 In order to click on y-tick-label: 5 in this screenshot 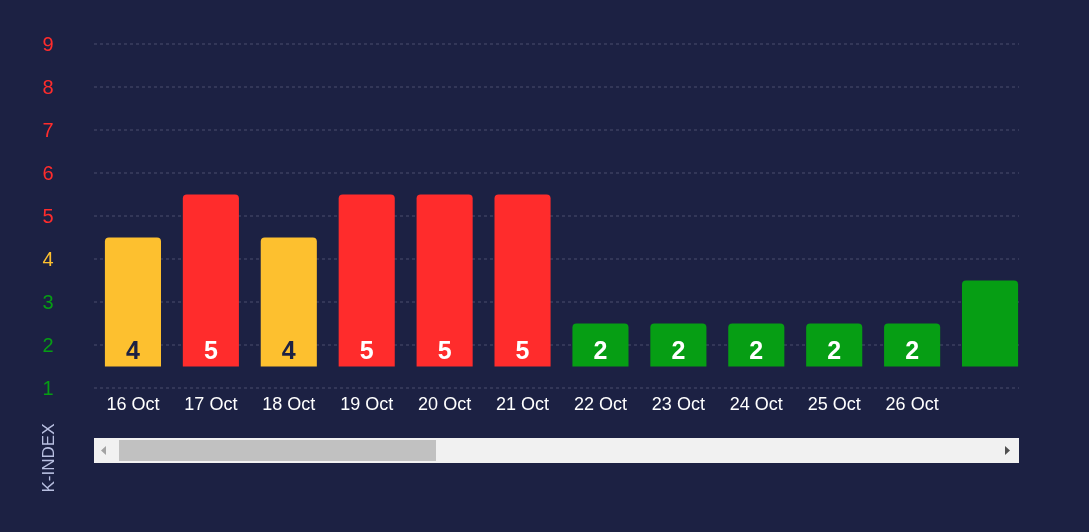, I will do `click(48, 216)`.